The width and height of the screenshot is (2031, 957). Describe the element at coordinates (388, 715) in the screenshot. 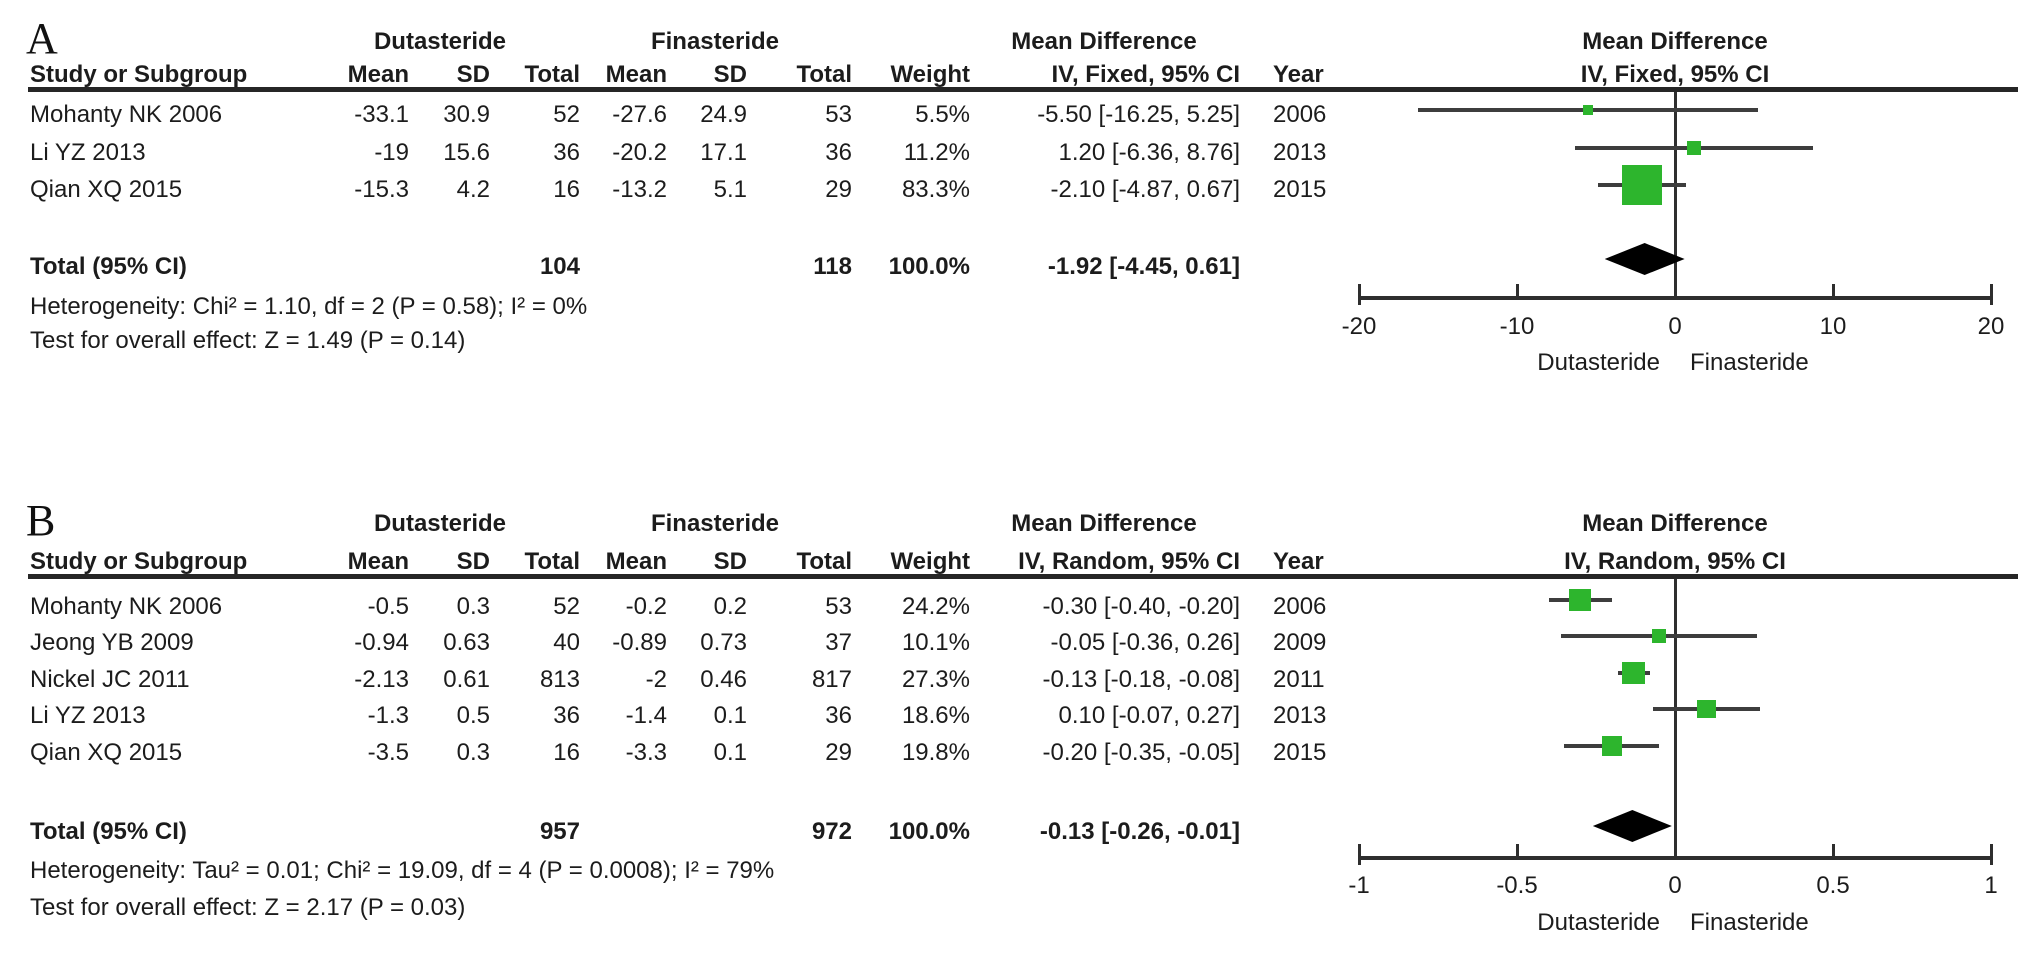

I see `cell-mean-1: -1.3` at that location.